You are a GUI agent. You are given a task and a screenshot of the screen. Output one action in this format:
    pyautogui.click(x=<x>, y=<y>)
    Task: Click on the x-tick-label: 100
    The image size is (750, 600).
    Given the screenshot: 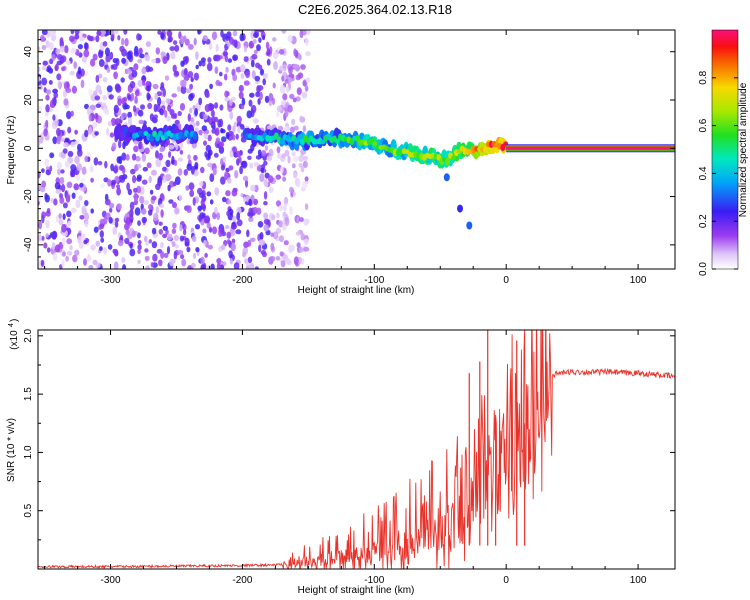 What is the action you would take?
    pyautogui.click(x=638, y=280)
    